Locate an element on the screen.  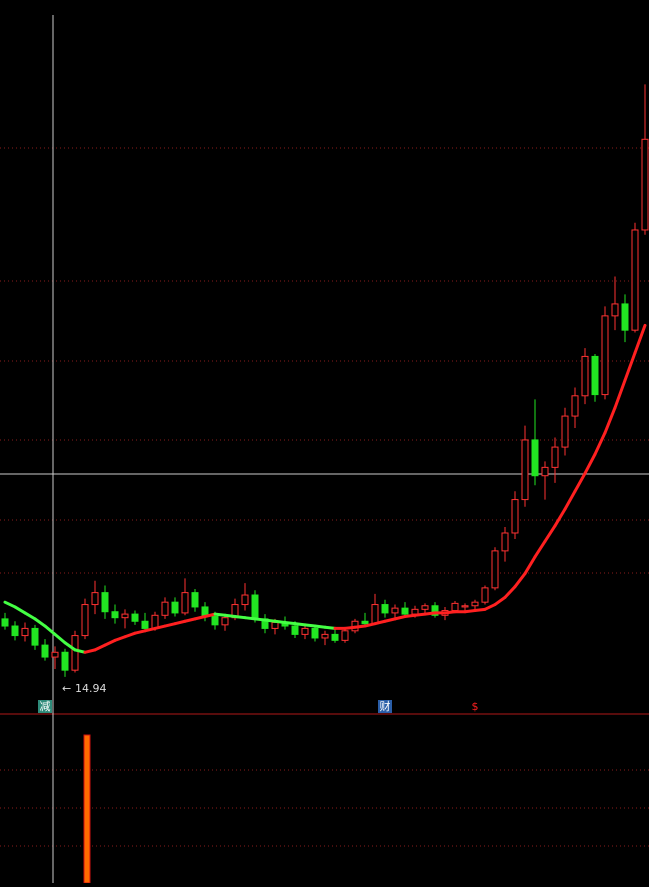
indicator-bar is located at coordinates (87, 809).